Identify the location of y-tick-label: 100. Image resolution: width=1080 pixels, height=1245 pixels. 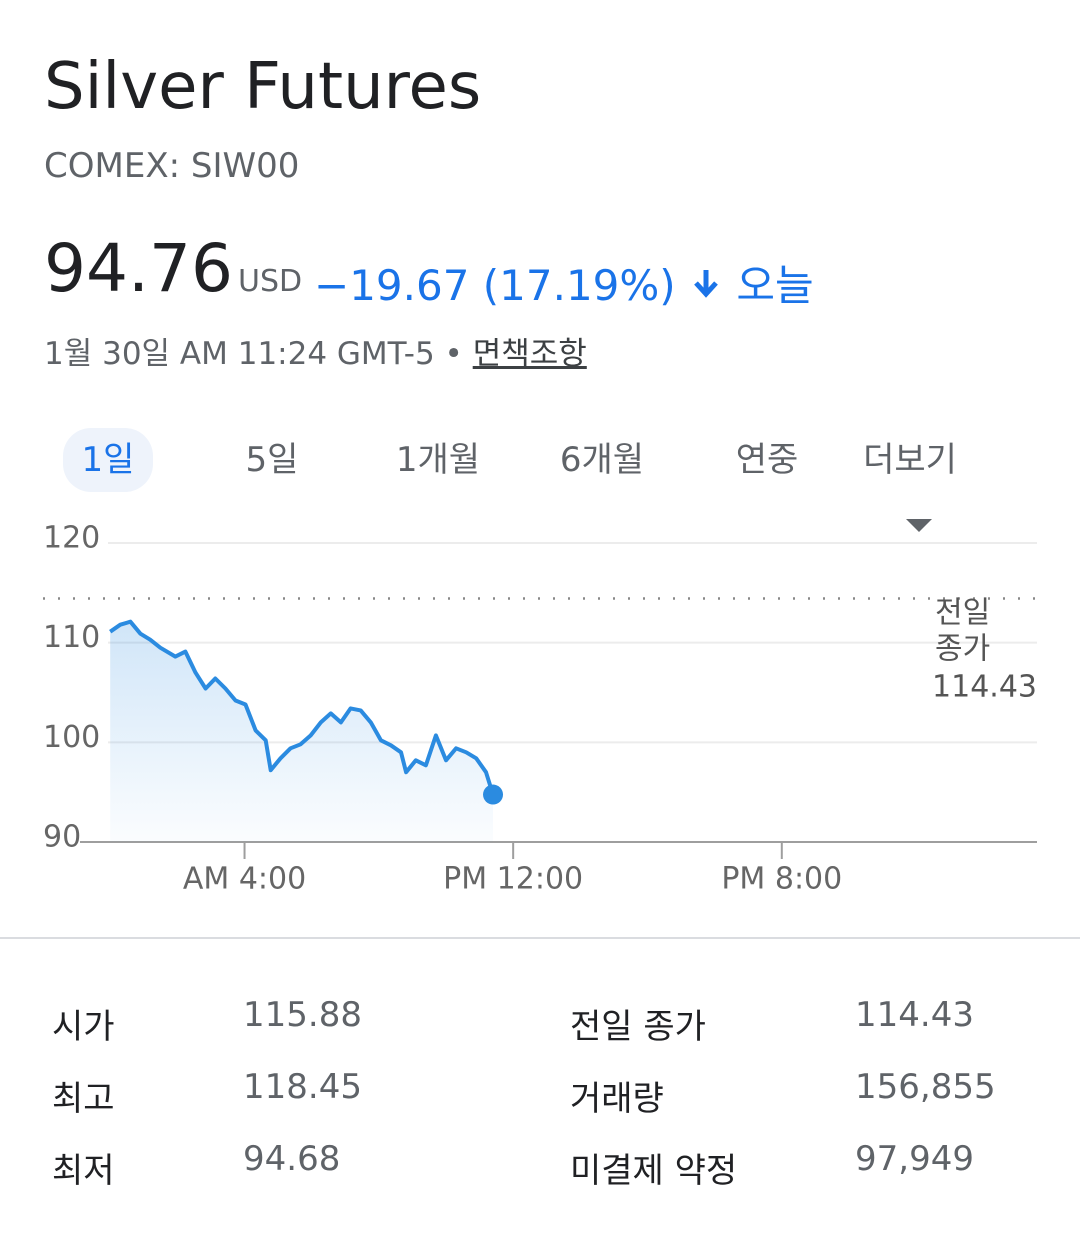
(71, 737).